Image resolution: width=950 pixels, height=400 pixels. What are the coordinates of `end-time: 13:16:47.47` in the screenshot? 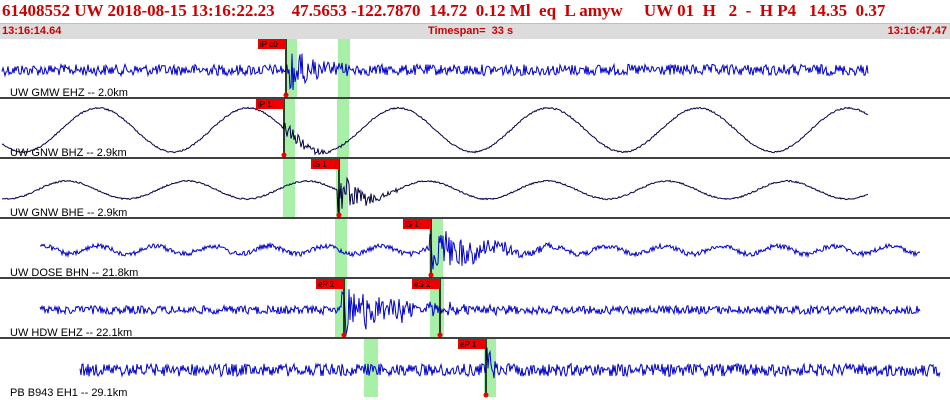 It's located at (917, 31).